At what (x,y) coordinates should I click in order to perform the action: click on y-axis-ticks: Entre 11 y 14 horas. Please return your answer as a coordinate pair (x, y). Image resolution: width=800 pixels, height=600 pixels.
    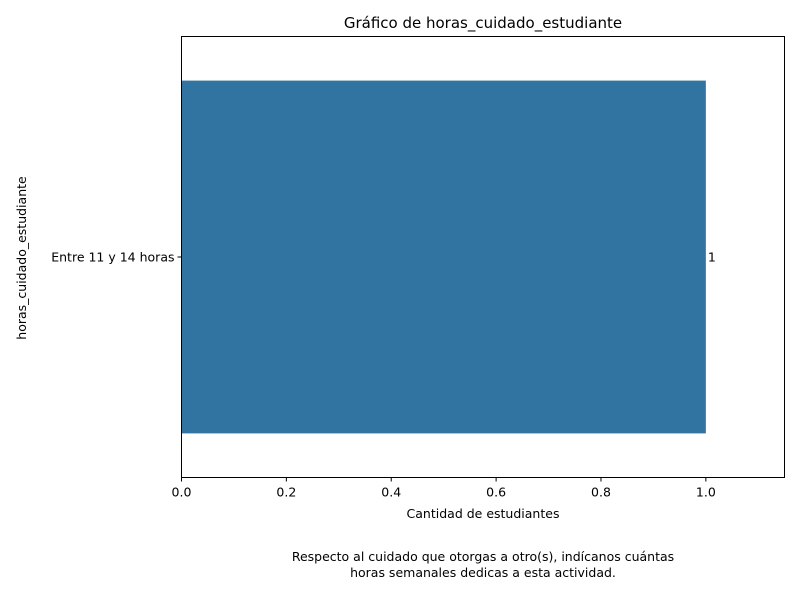
    Looking at the image, I should click on (116, 257).